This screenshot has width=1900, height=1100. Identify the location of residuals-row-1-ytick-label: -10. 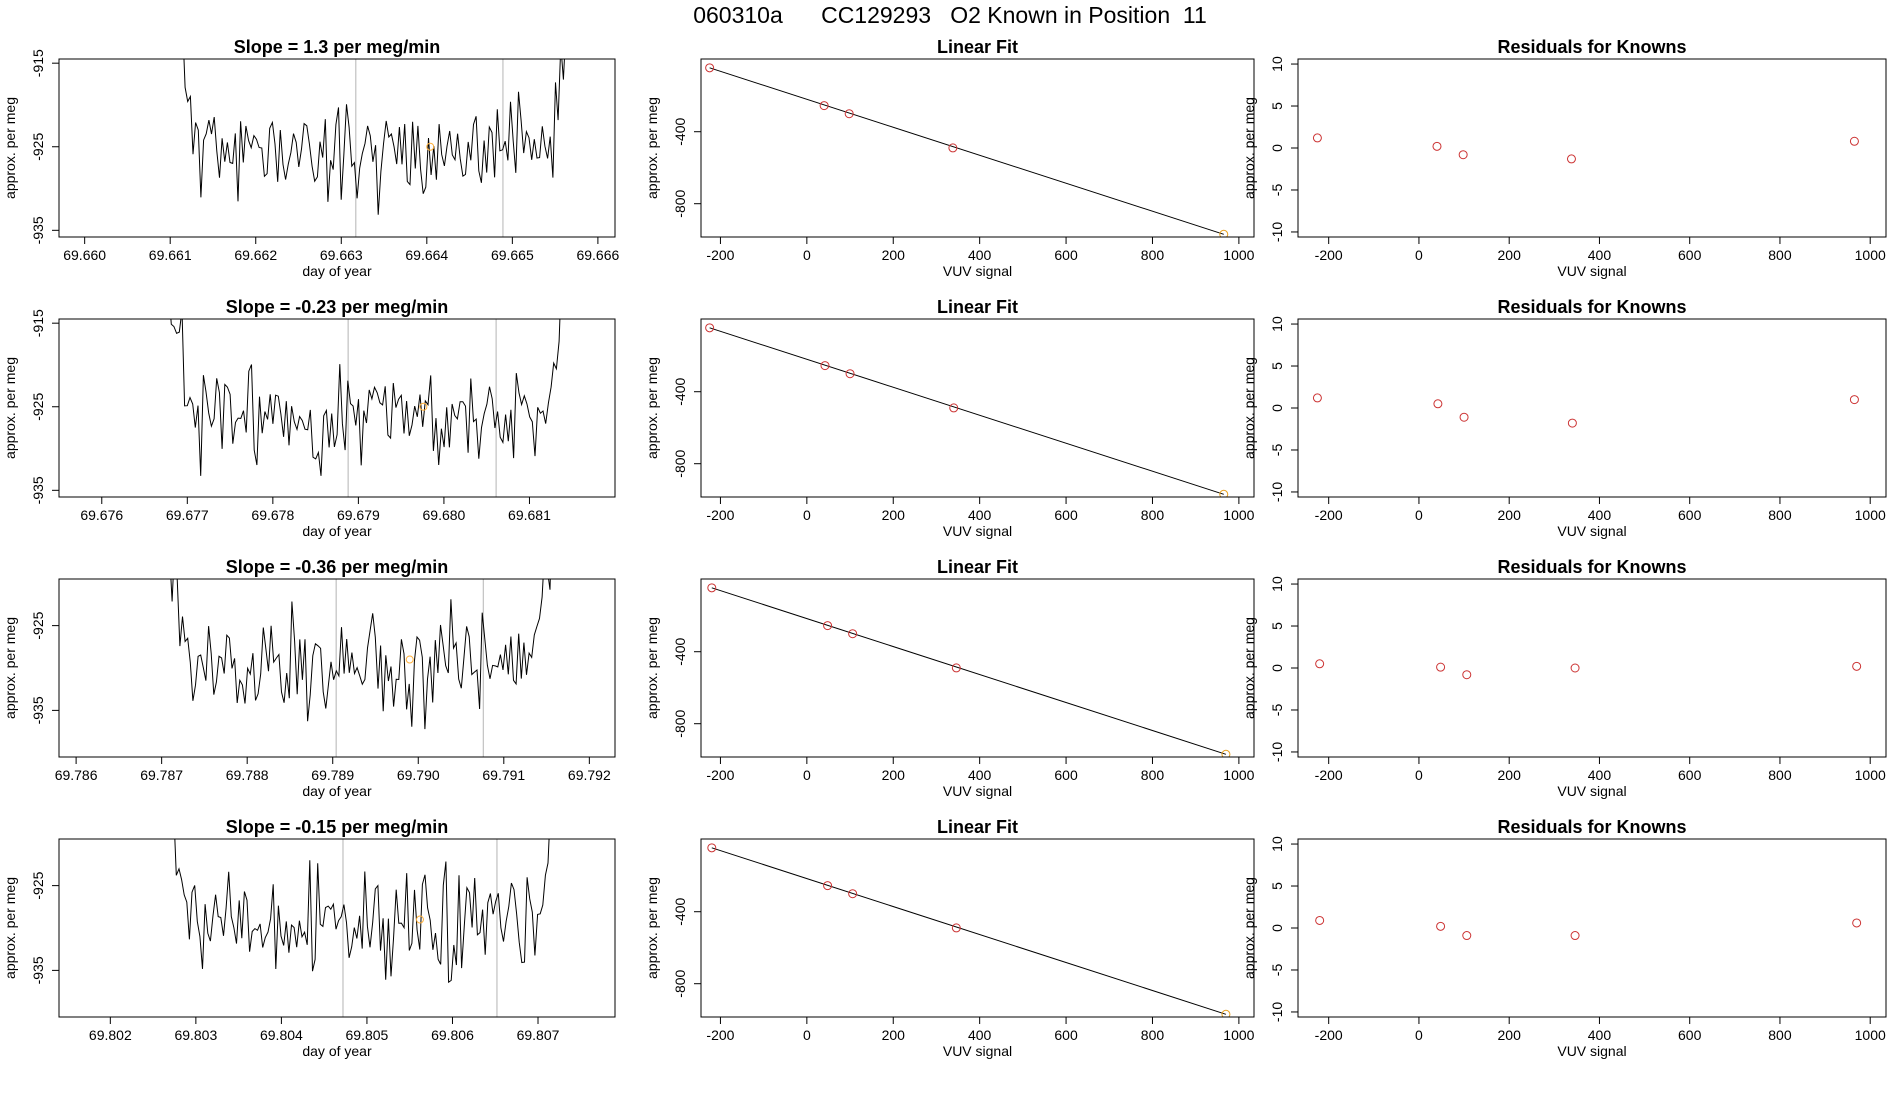
(1277, 232).